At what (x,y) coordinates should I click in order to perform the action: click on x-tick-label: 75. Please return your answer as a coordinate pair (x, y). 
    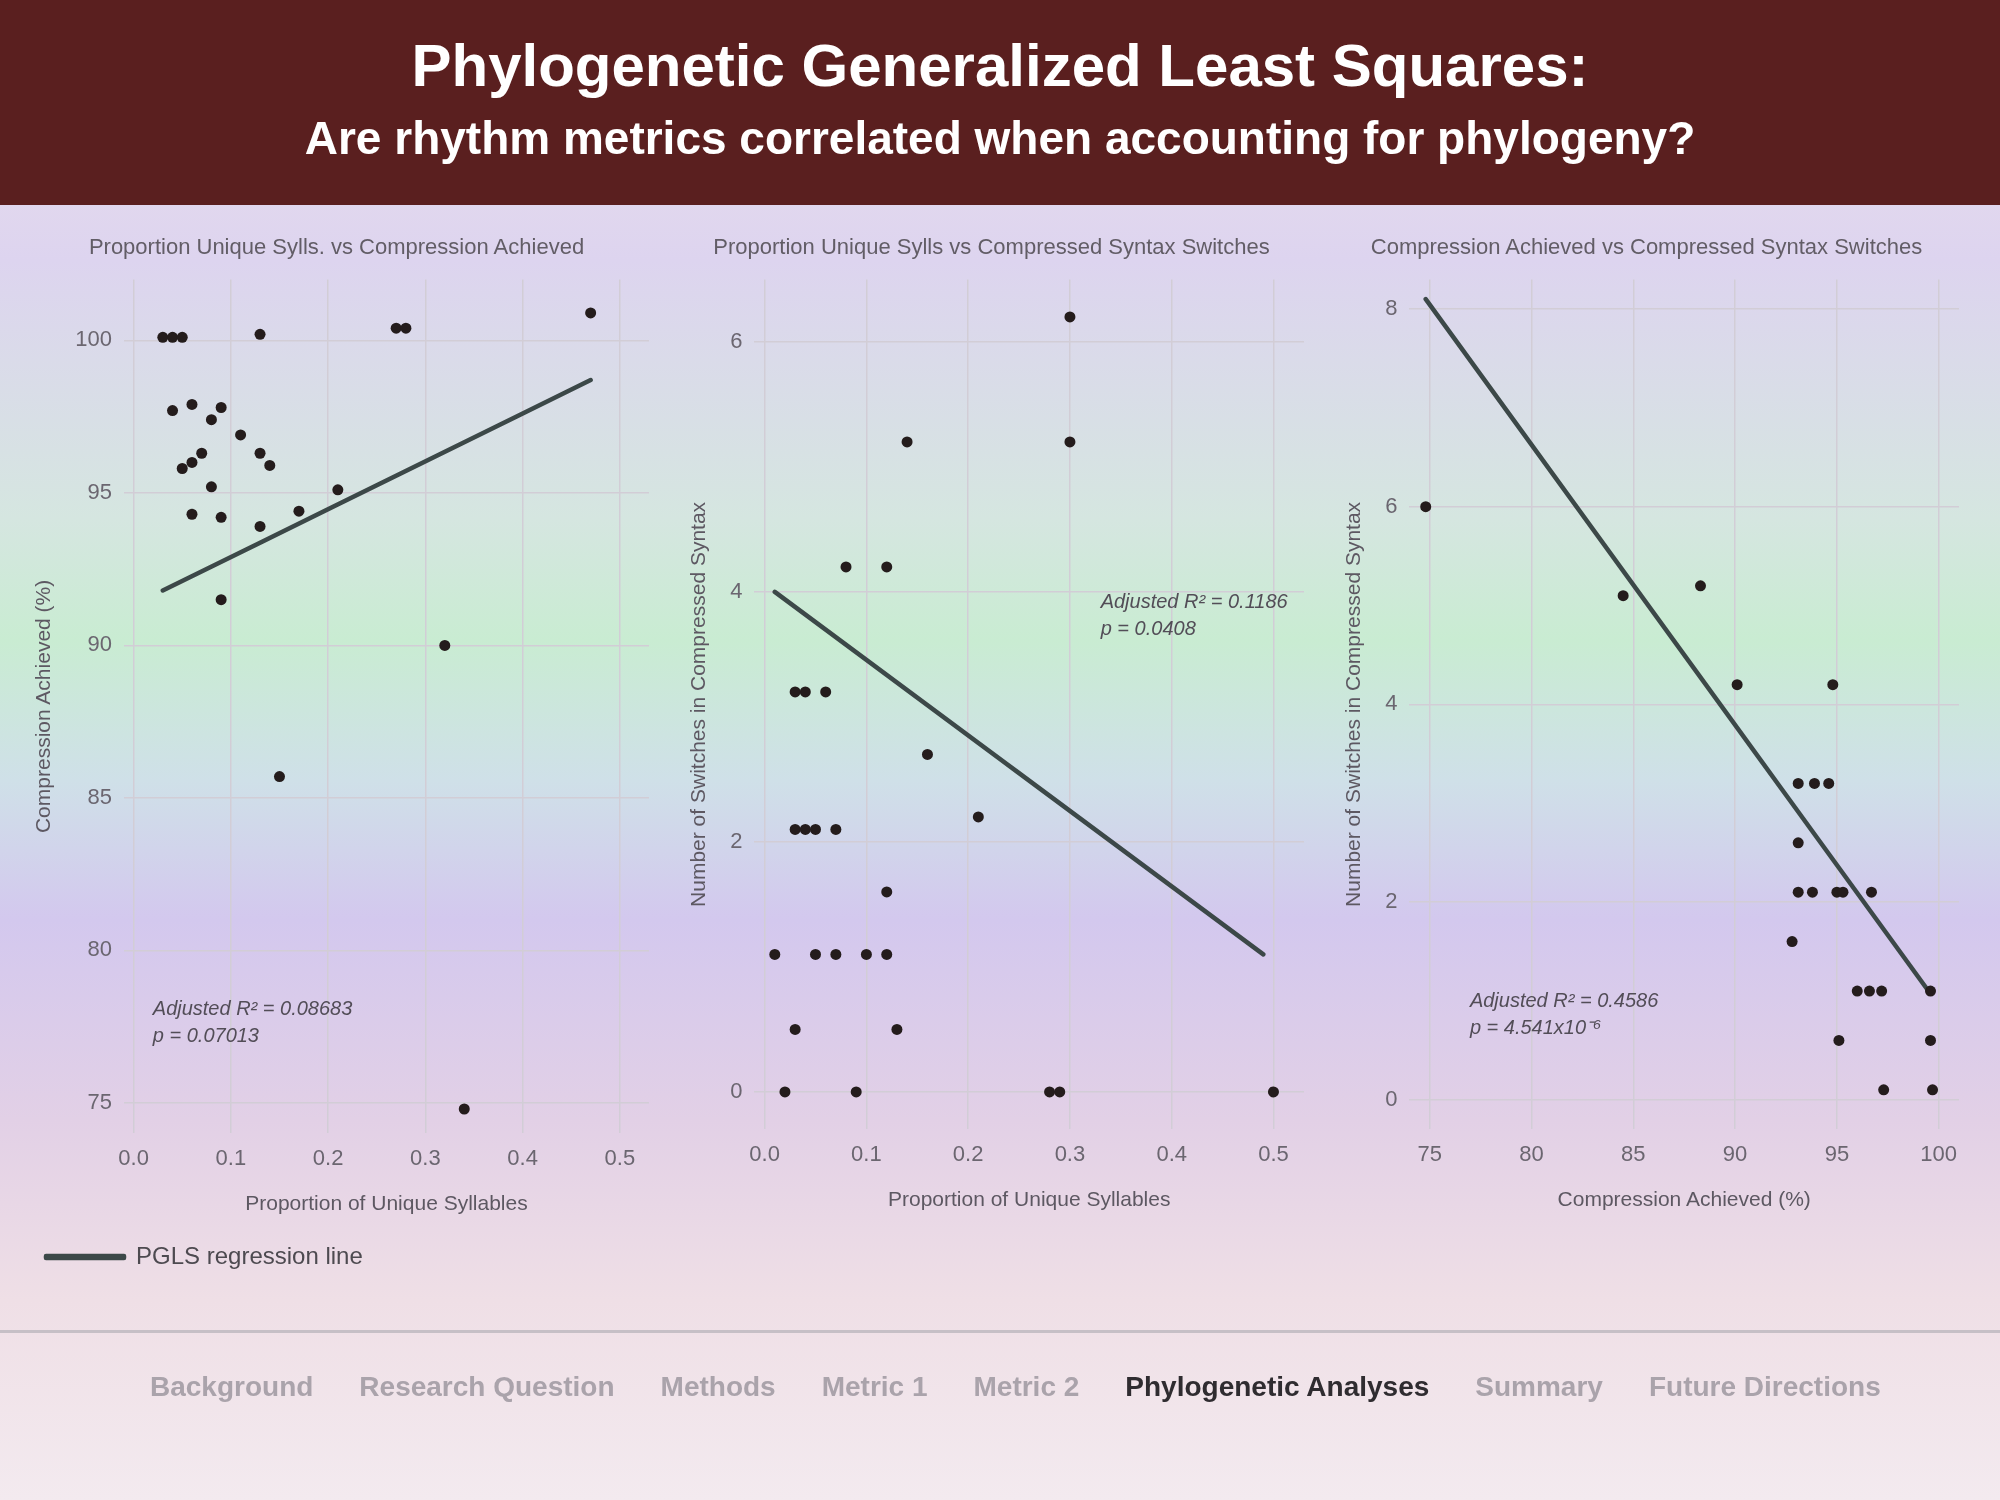
    Looking at the image, I should click on (1430, 1153).